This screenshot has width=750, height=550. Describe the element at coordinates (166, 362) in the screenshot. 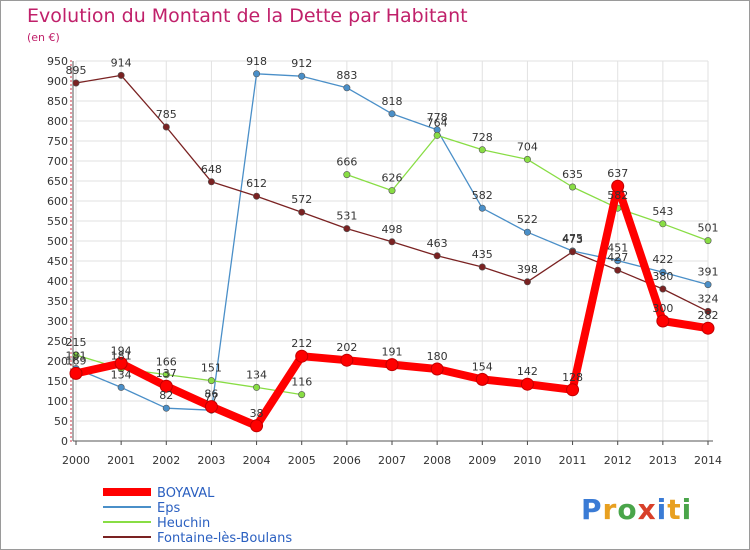

I see `data-label: 166` at that location.